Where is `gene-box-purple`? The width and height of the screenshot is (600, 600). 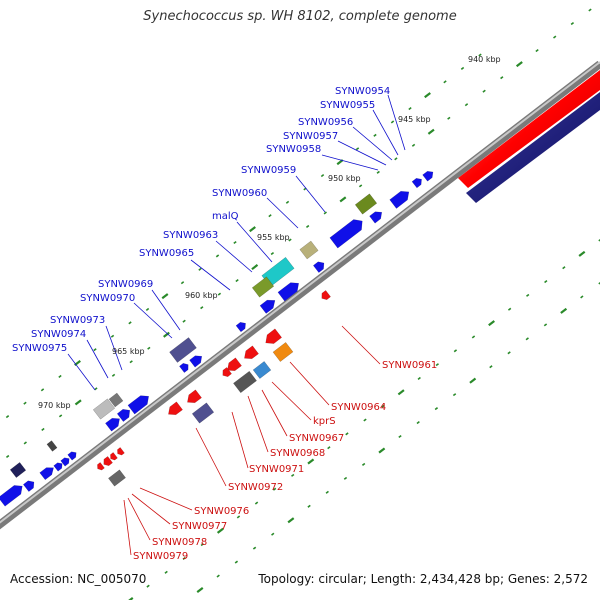
gene-box-purple is located at coordinates (203, 413).